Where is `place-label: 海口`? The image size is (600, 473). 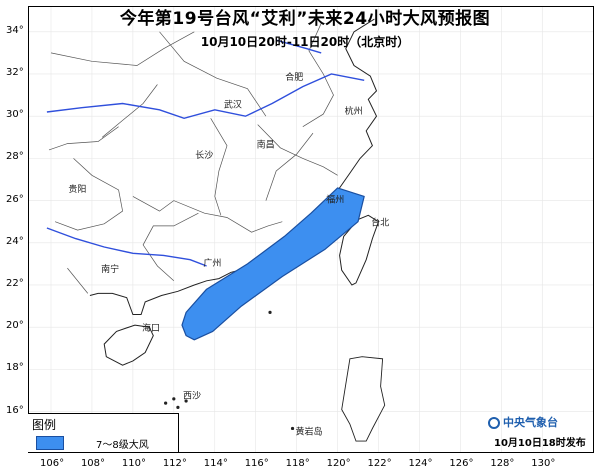
place-label: 海口 is located at coordinates (151, 328).